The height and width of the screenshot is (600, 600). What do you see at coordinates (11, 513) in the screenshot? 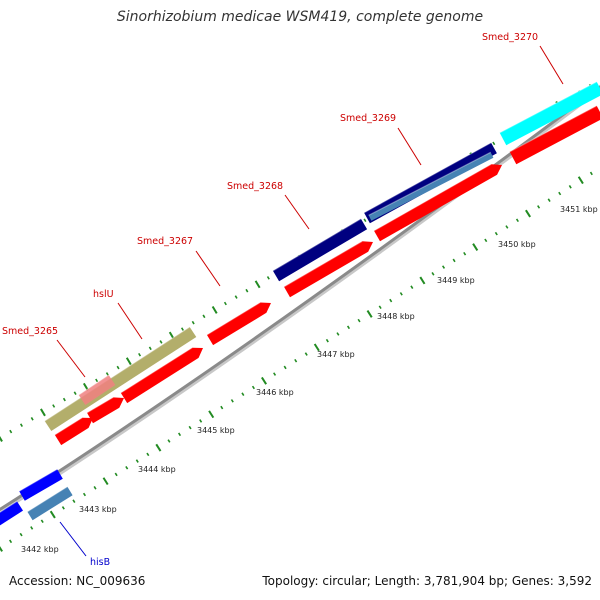
I see `hisb-gene-band-left` at bounding box center [11, 513].